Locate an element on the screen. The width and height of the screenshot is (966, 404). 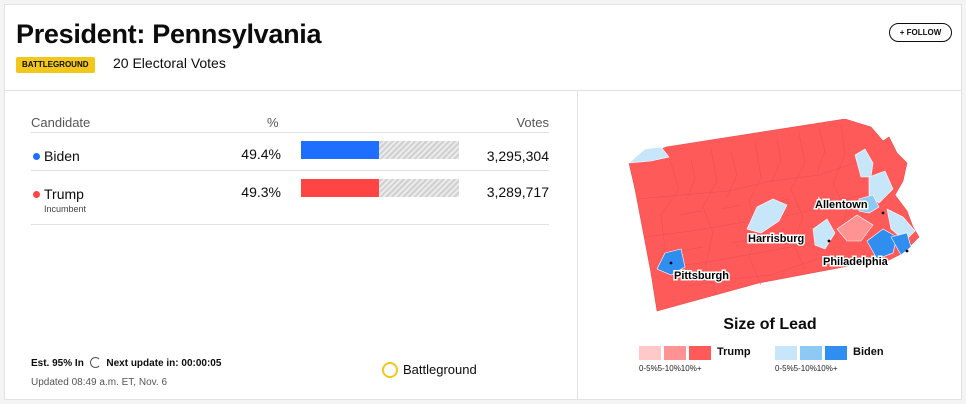
col-pct: % is located at coordinates (273, 122).